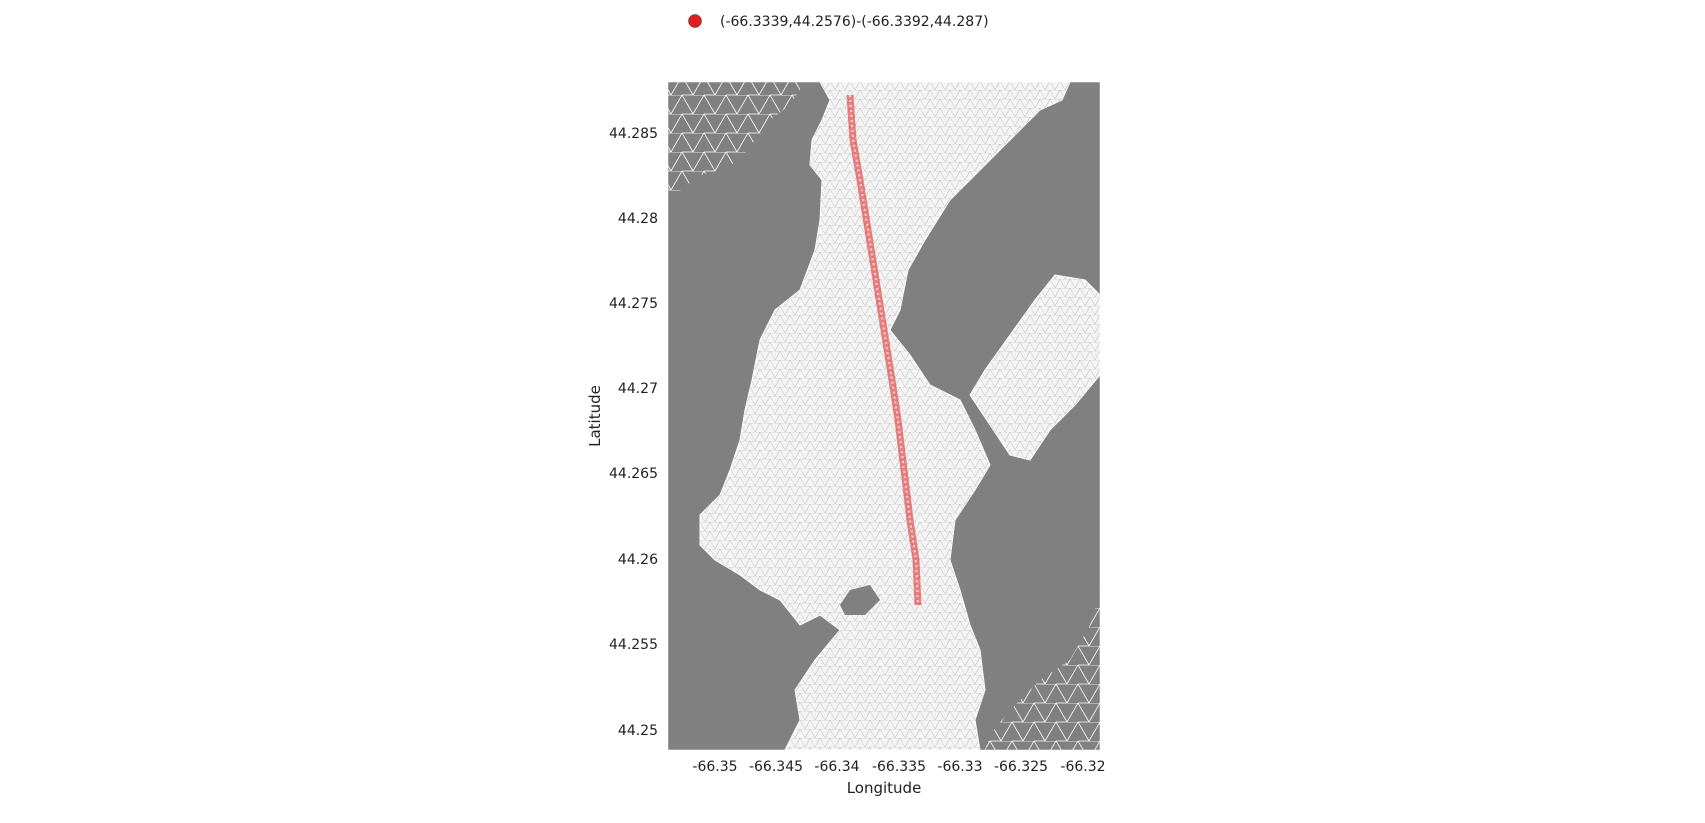  What do you see at coordinates (884, 350) in the screenshot?
I see `transect-mesh` at bounding box center [884, 350].